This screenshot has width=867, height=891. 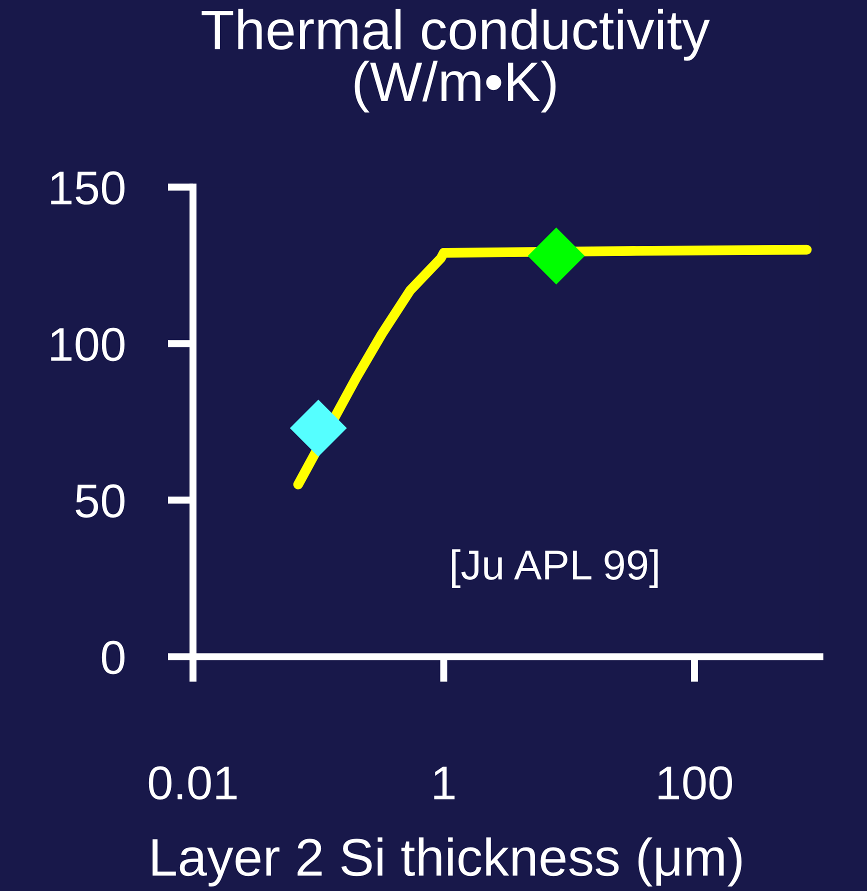 What do you see at coordinates (87, 188) in the screenshot?
I see `y-tick-label: 150` at bounding box center [87, 188].